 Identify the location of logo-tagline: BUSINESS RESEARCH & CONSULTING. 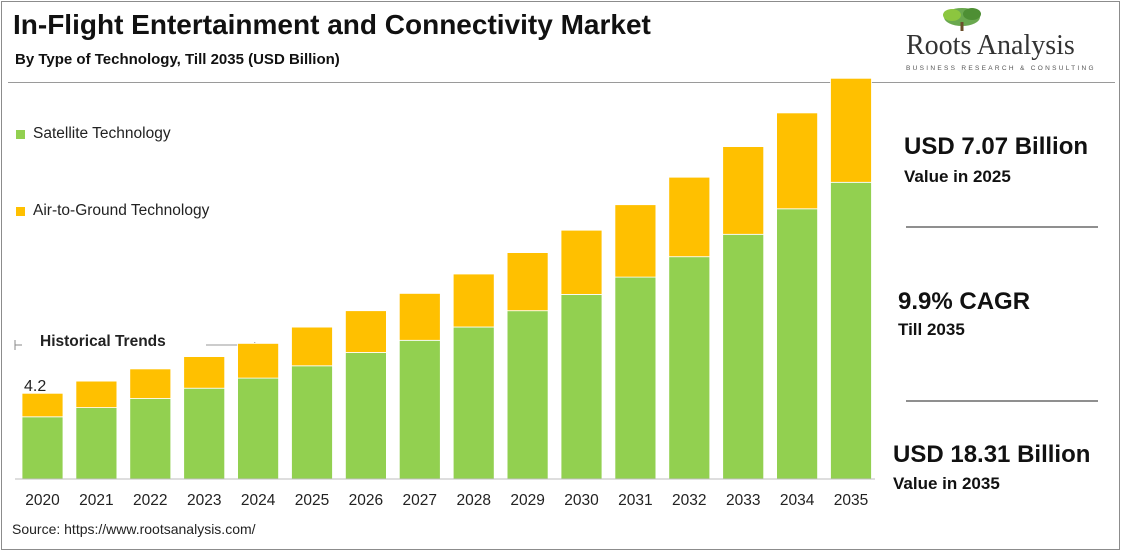
(1001, 68).